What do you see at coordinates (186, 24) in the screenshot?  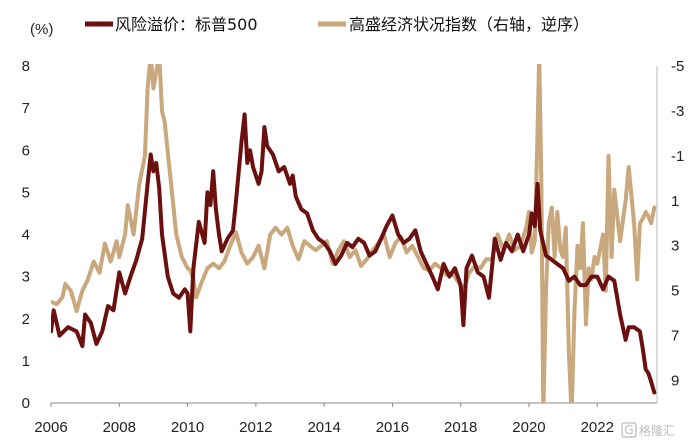 I see `legend-label: 风险溢价：标普500` at bounding box center [186, 24].